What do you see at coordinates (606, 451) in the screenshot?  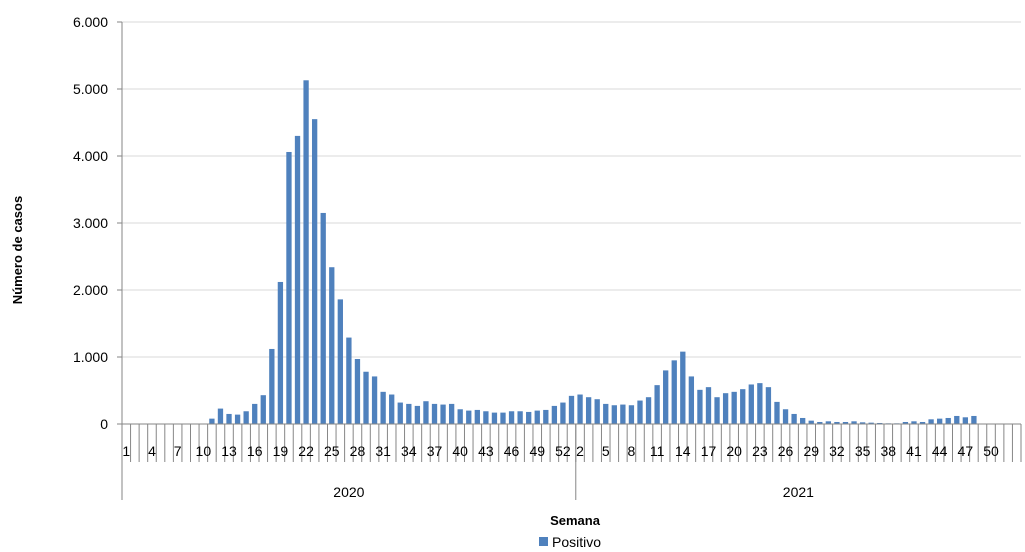 I see `x-tick-label: 5` at bounding box center [606, 451].